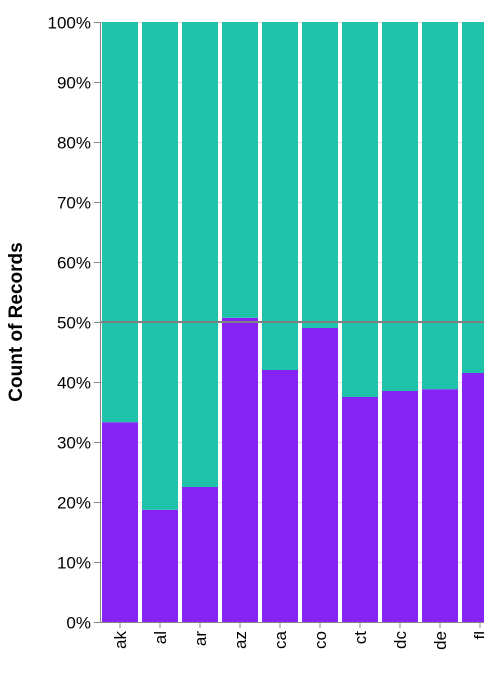 The width and height of the screenshot is (484, 696). Describe the element at coordinates (74, 143) in the screenshot. I see `y-tick-label-8: 80%` at that location.